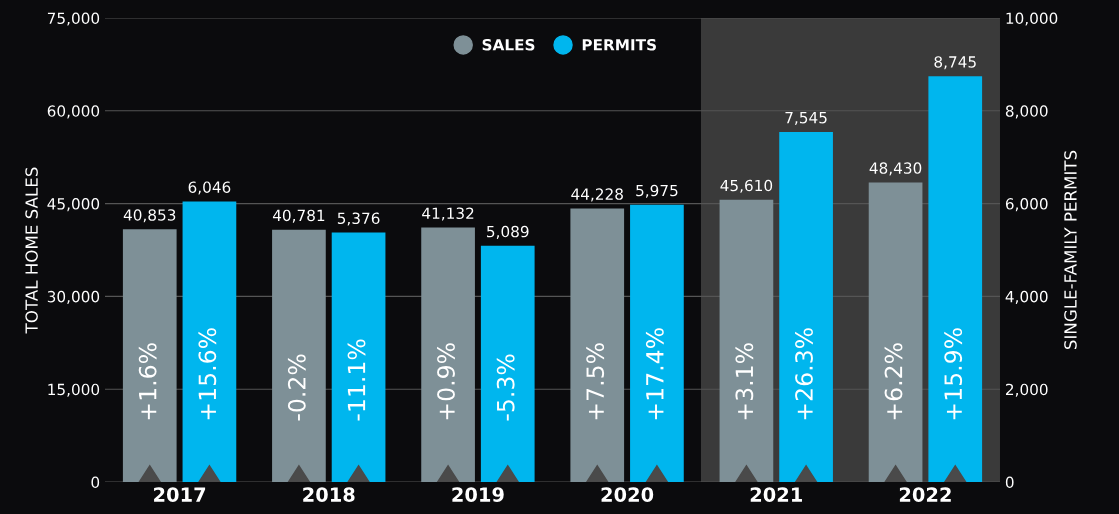 This screenshot has height=514, width=1119. What do you see at coordinates (1026, 112) in the screenshot?
I see `y2-tick-label: 8,000` at bounding box center [1026, 112].